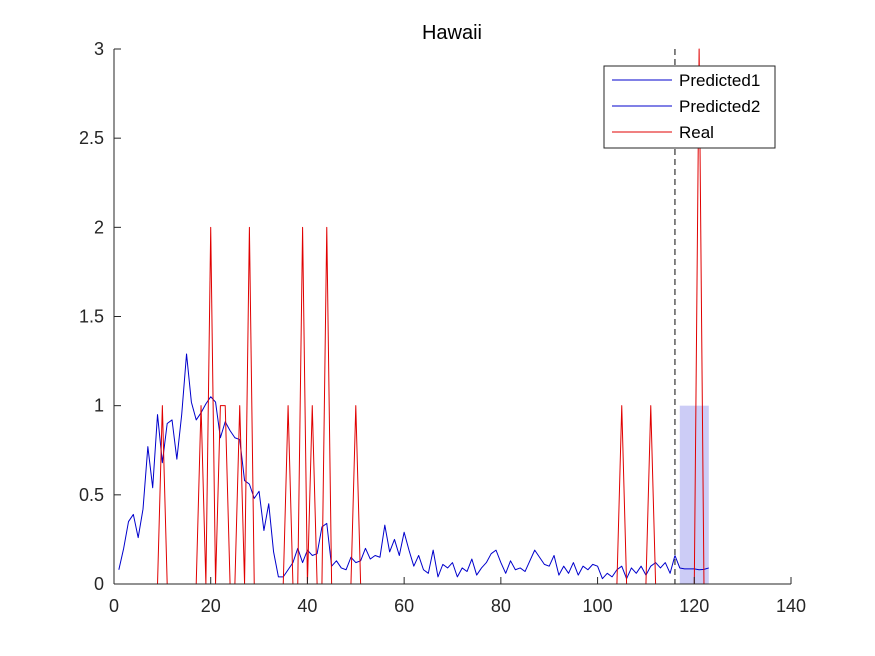 Image resolution: width=875 pixels, height=656 pixels. What do you see at coordinates (452, 33) in the screenshot?
I see `chart-title: Hawaii` at bounding box center [452, 33].